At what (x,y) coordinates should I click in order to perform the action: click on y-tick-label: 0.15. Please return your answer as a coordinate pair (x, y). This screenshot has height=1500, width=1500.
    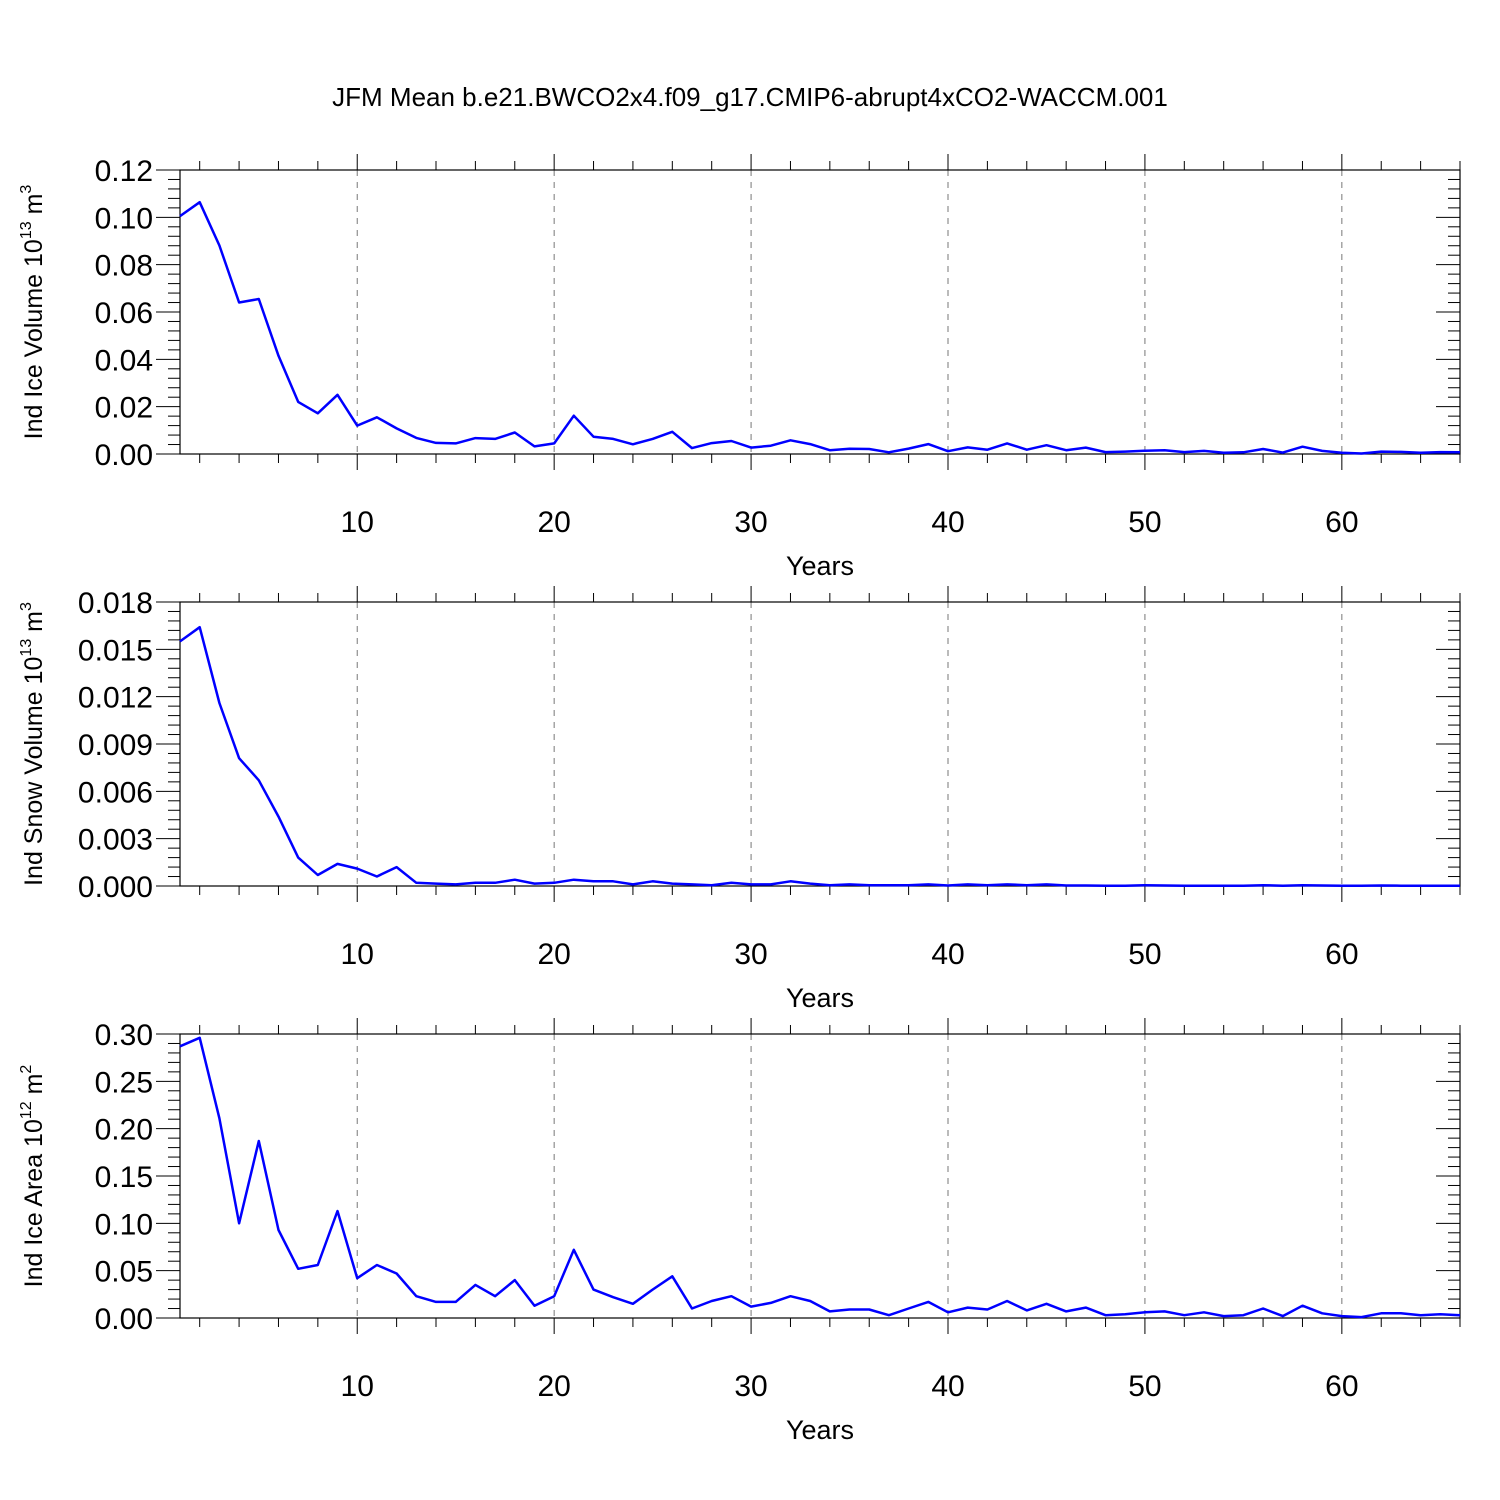
    Looking at the image, I should click on (124, 1177).